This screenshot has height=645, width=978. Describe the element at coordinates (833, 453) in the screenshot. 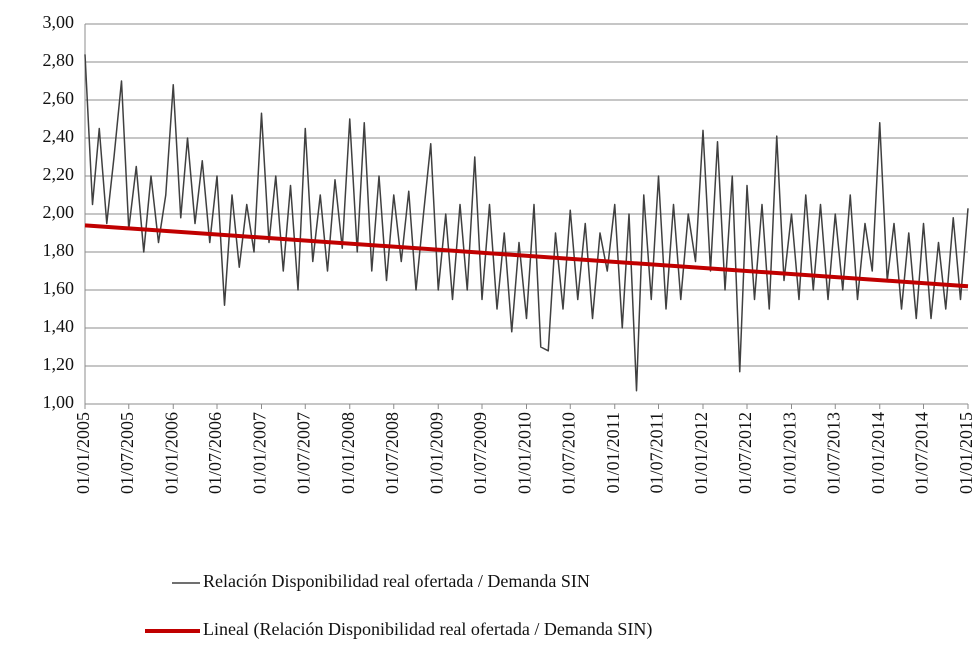

I see `x-tick-label: 01/07/2013` at that location.